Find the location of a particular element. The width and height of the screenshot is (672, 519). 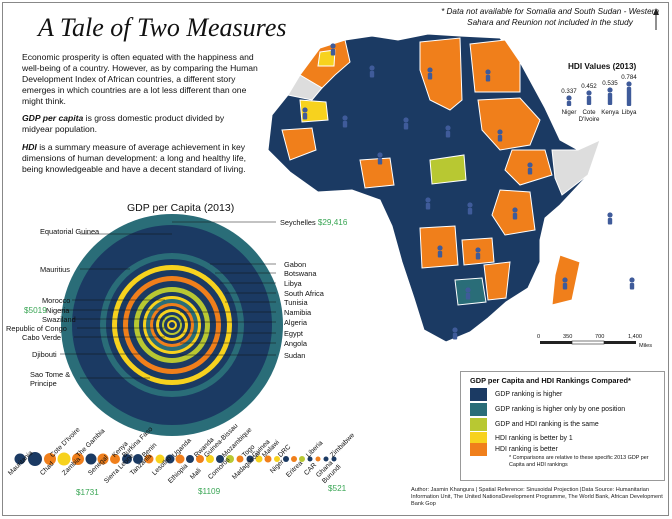

hdi-country-kenya: Kenya is located at coordinates (610, 112).